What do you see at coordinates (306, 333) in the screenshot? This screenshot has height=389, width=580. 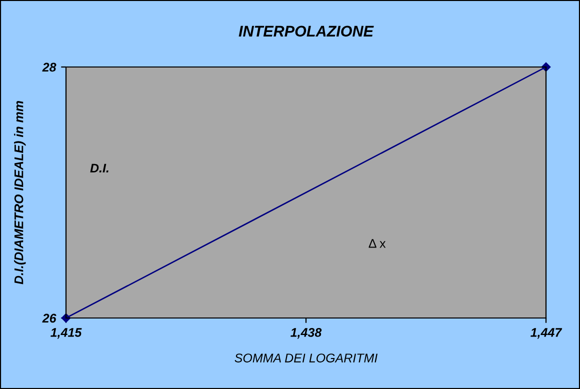 I see `x-tick-label: 1,438` at bounding box center [306, 333].